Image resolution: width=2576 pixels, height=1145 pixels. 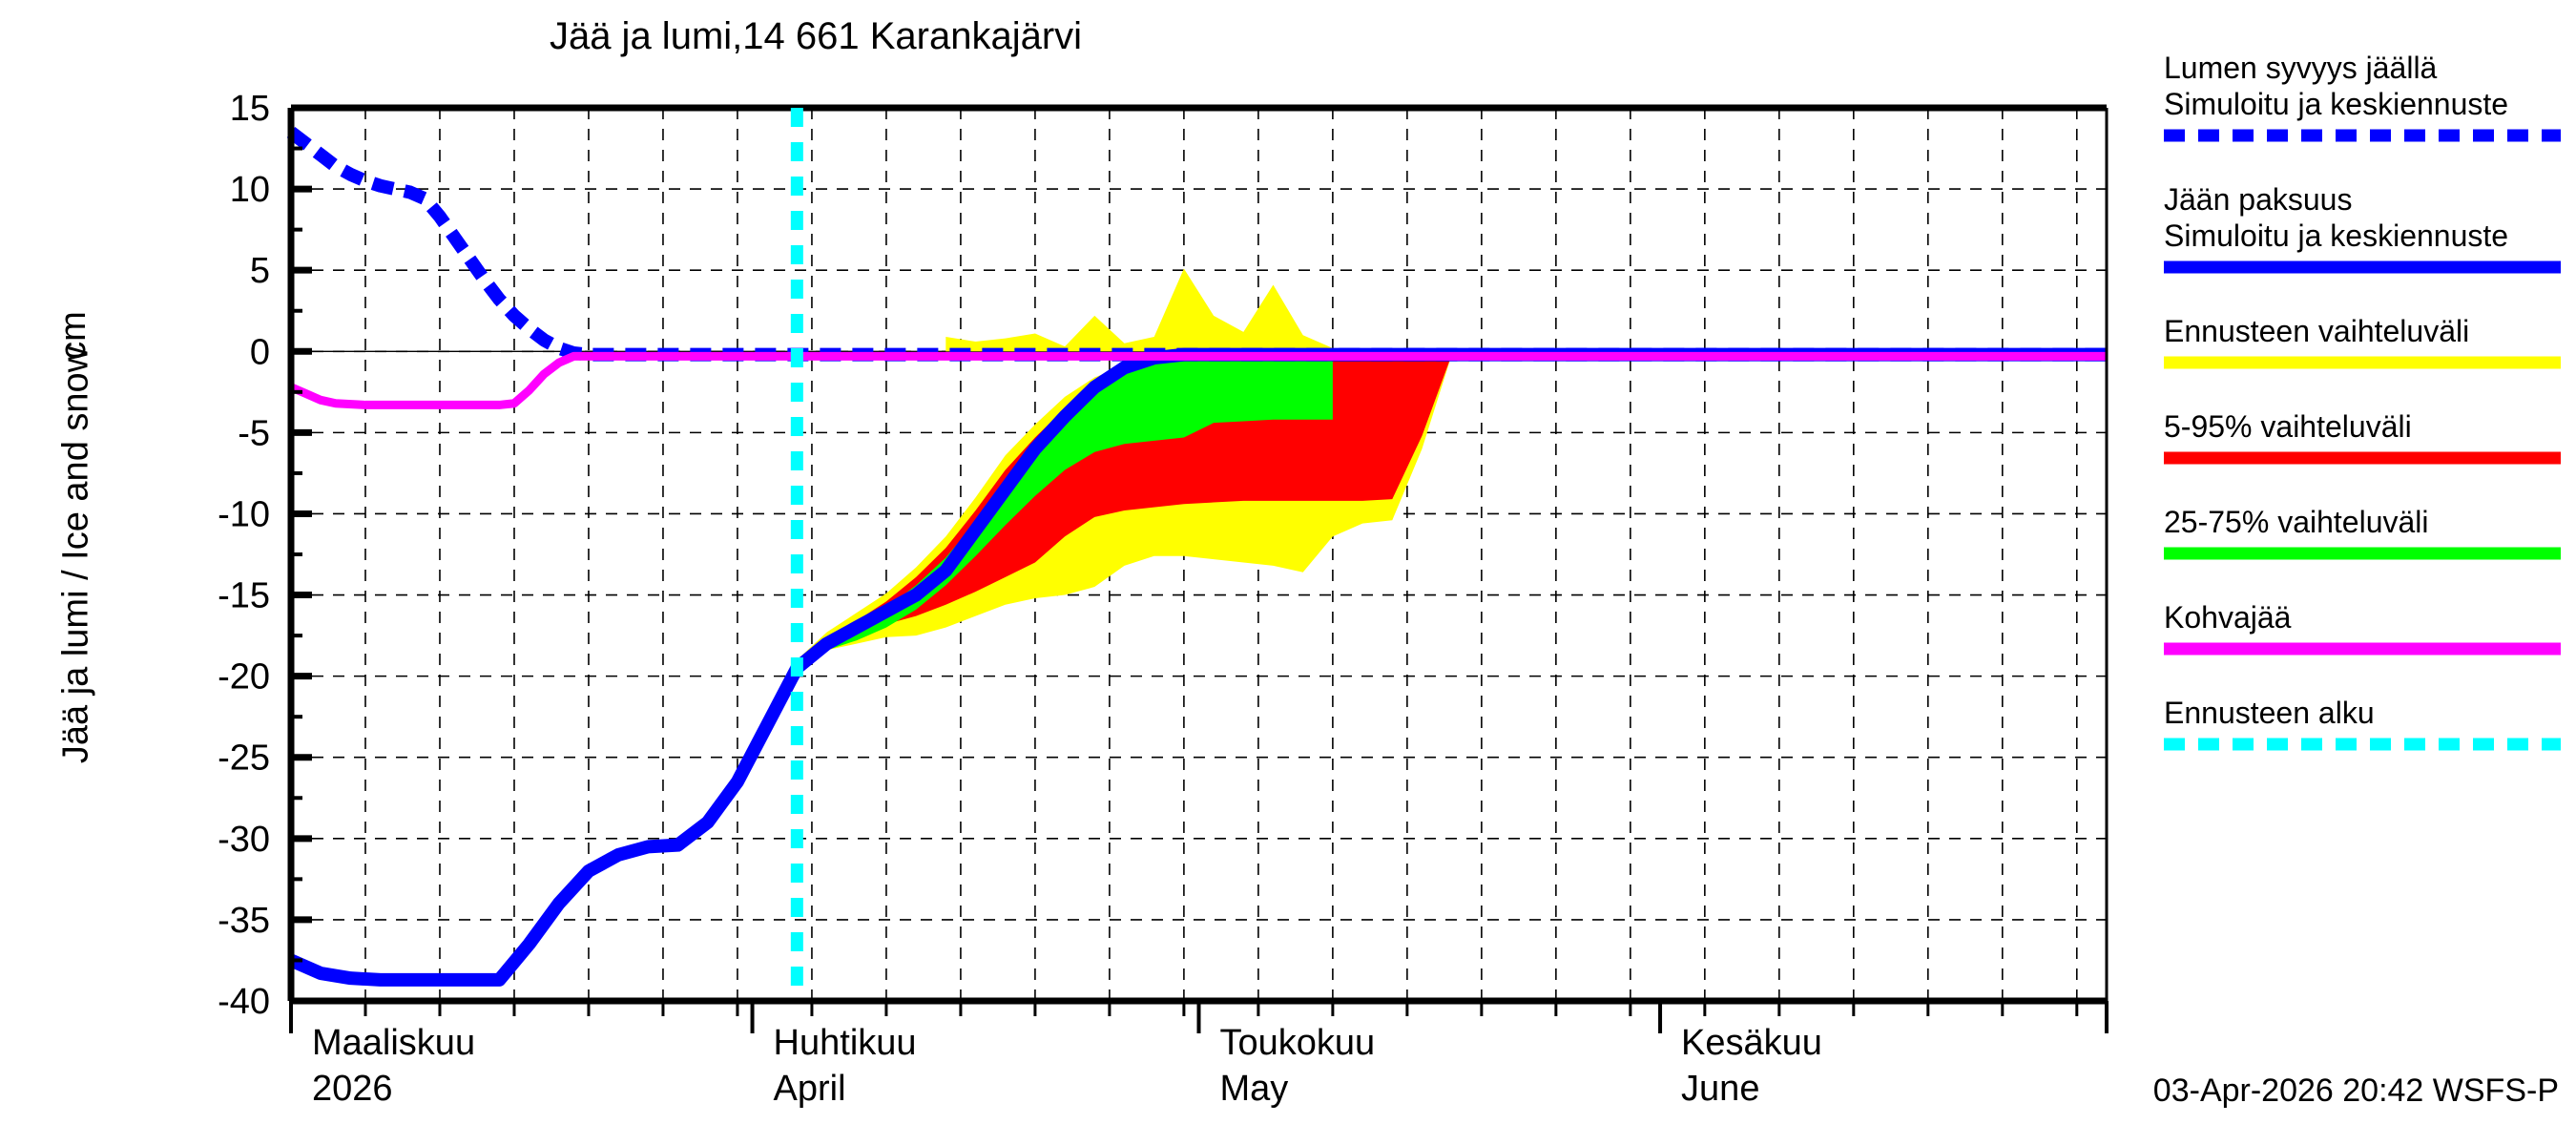 I want to click on legend-label-snow-depth-on-ice: Simuloitu ja keskiennuste, so click(x=2336, y=104).